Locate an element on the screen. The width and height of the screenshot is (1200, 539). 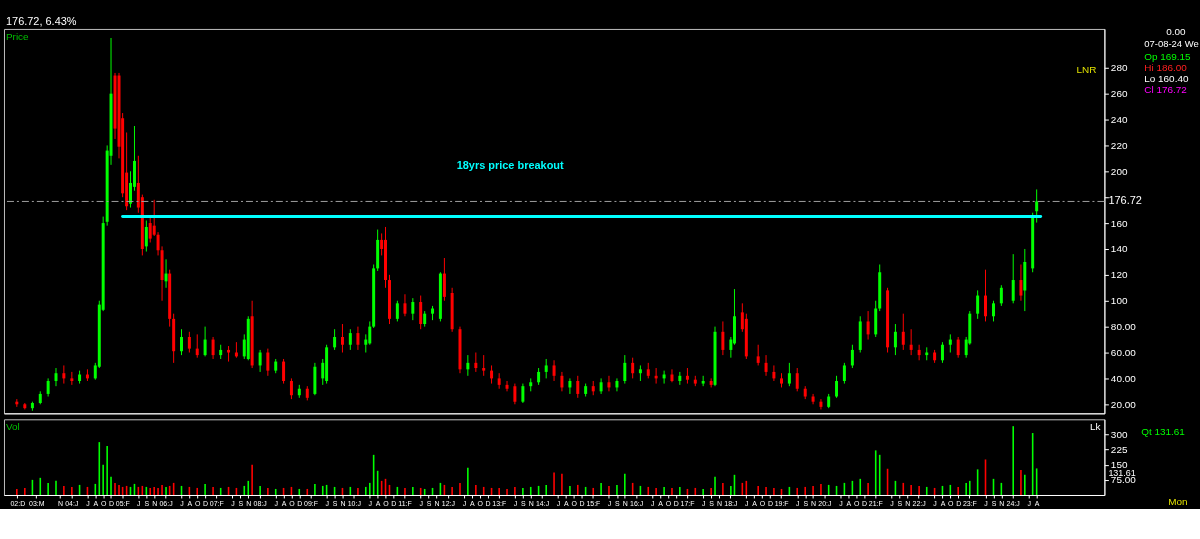
y-tick-label: 220 is located at coordinates (1119, 145).